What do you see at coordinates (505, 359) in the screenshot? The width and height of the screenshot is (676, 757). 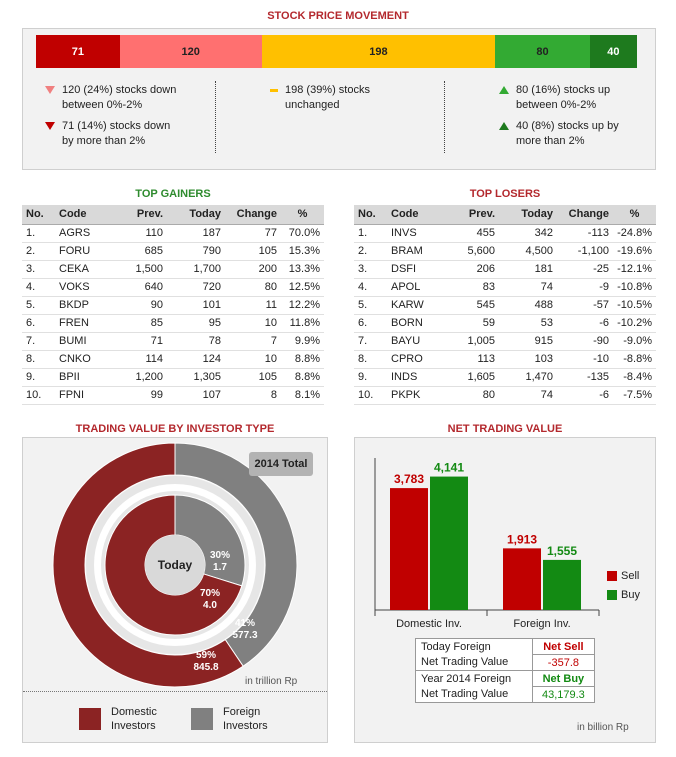 I see `table-row: 8. CPRO 113 103 -10 -8.8%` at bounding box center [505, 359].